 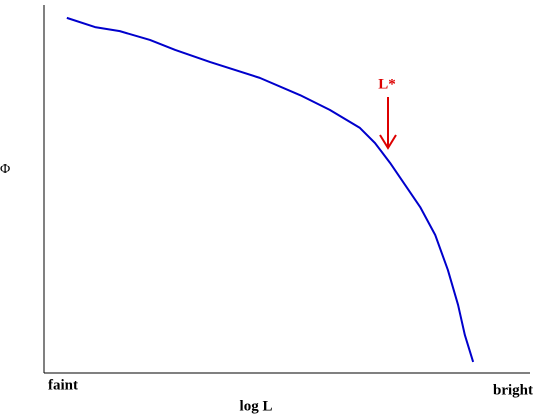 What do you see at coordinates (388, 123) in the screenshot?
I see `annotation-arrow` at bounding box center [388, 123].